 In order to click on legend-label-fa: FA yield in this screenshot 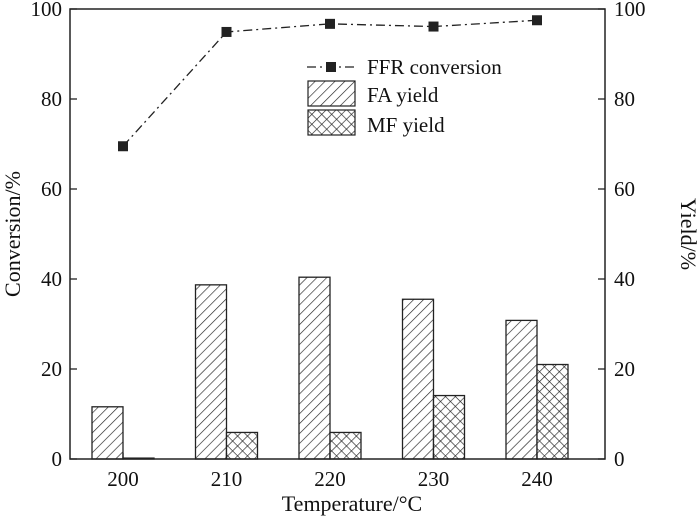, I will do `click(403, 95)`.